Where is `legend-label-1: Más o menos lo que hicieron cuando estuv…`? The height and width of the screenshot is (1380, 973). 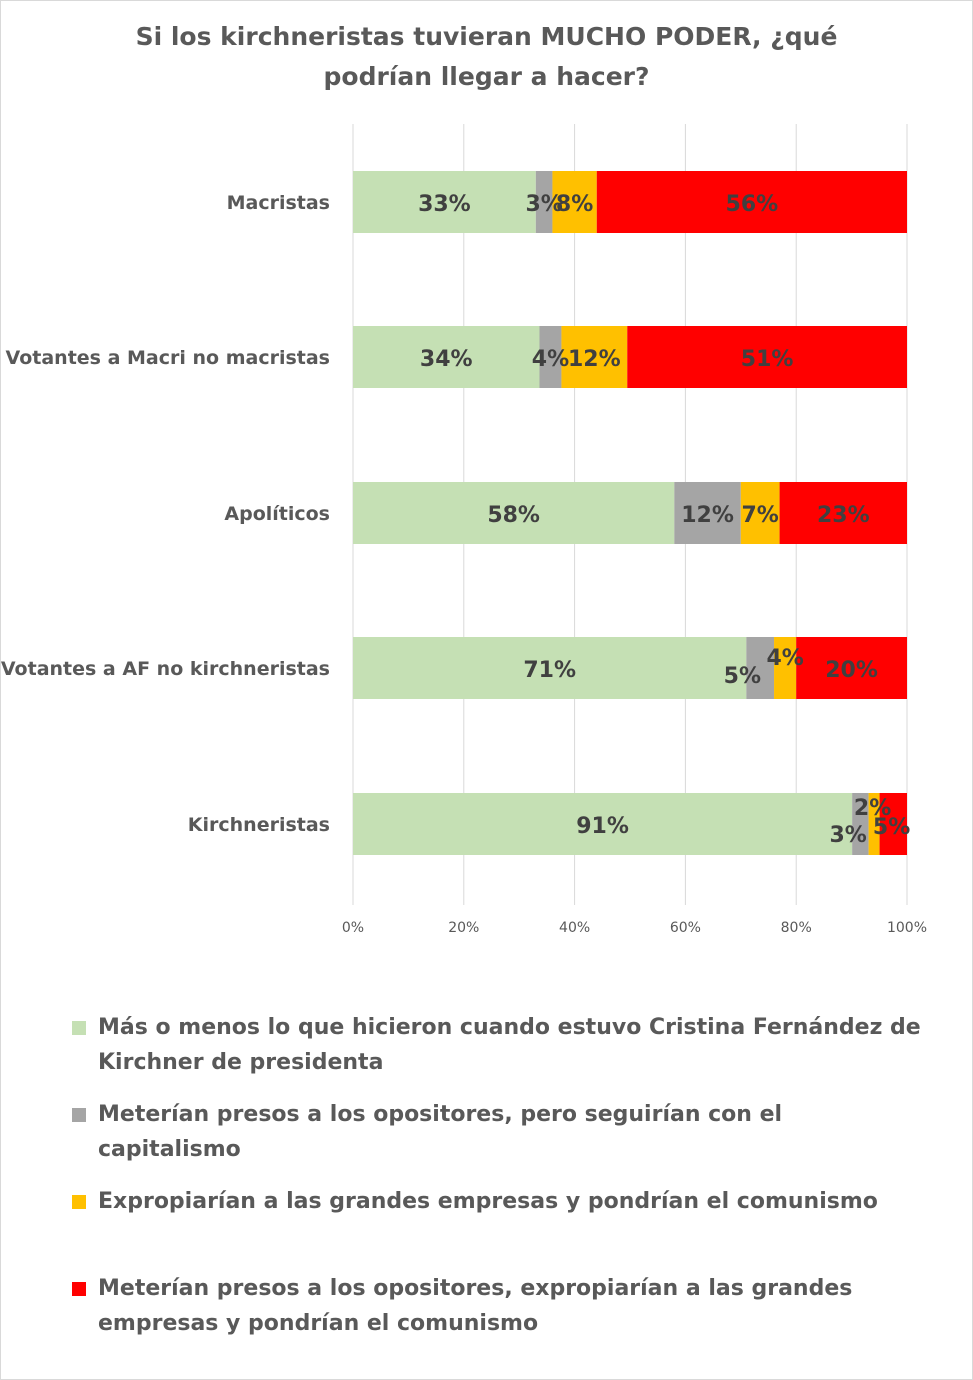
legend-label-1: Más o menos lo que hicieron cuando estuv… is located at coordinates (509, 1045).